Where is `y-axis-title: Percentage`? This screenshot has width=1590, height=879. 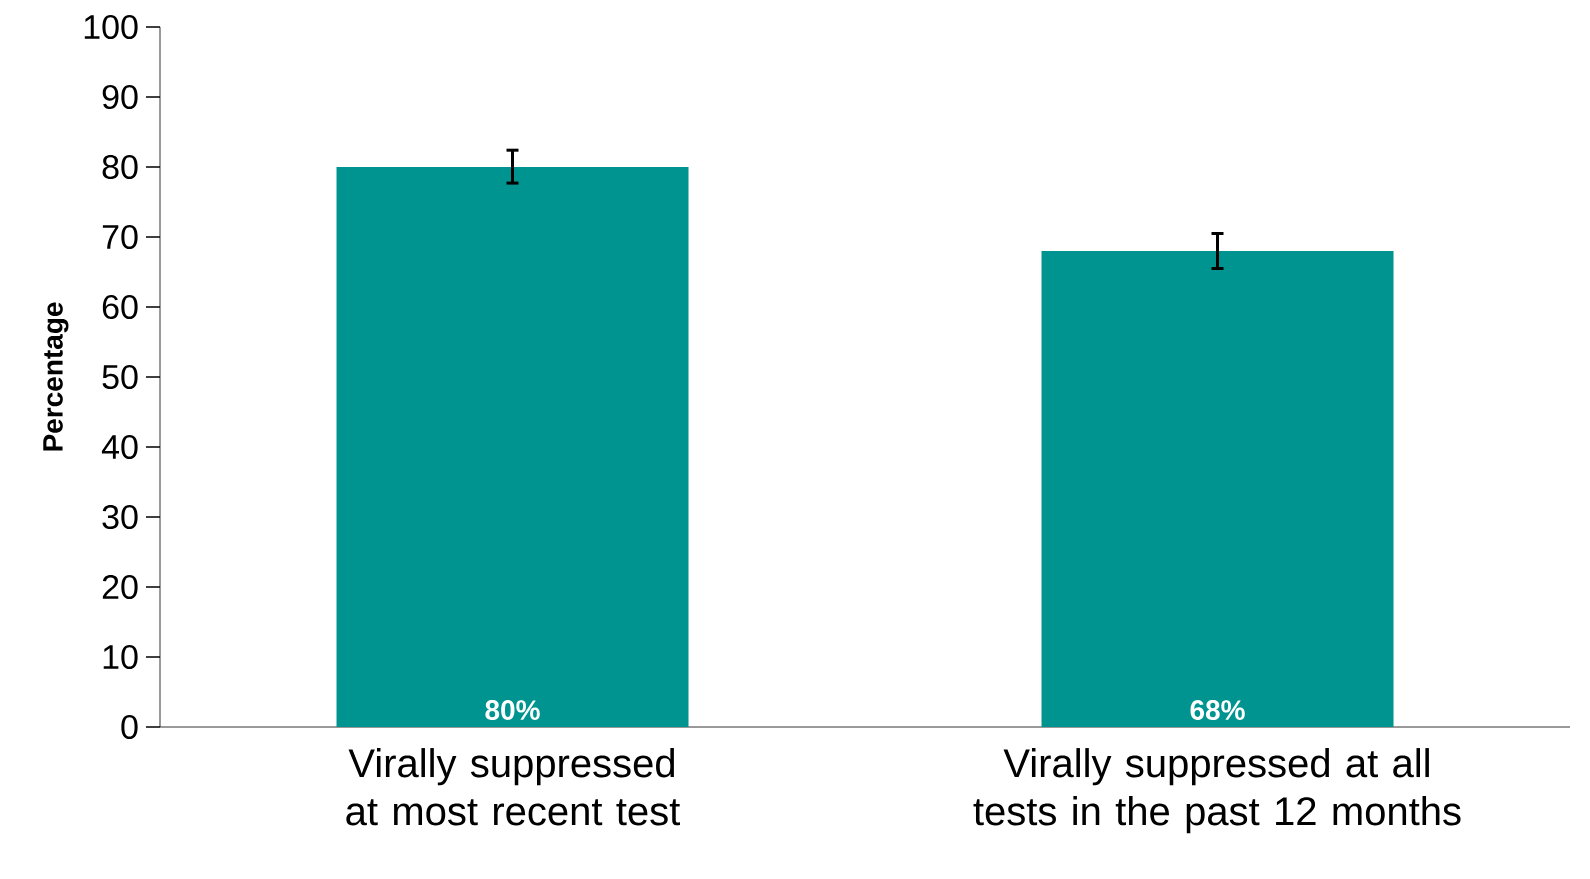 y-axis-title: Percentage is located at coordinates (56, 376).